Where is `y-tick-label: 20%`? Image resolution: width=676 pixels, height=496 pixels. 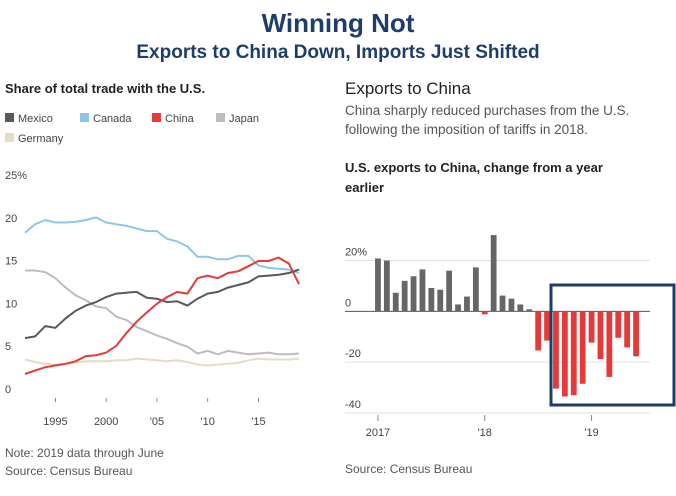
y-tick-label: 20% is located at coordinates (356, 253).